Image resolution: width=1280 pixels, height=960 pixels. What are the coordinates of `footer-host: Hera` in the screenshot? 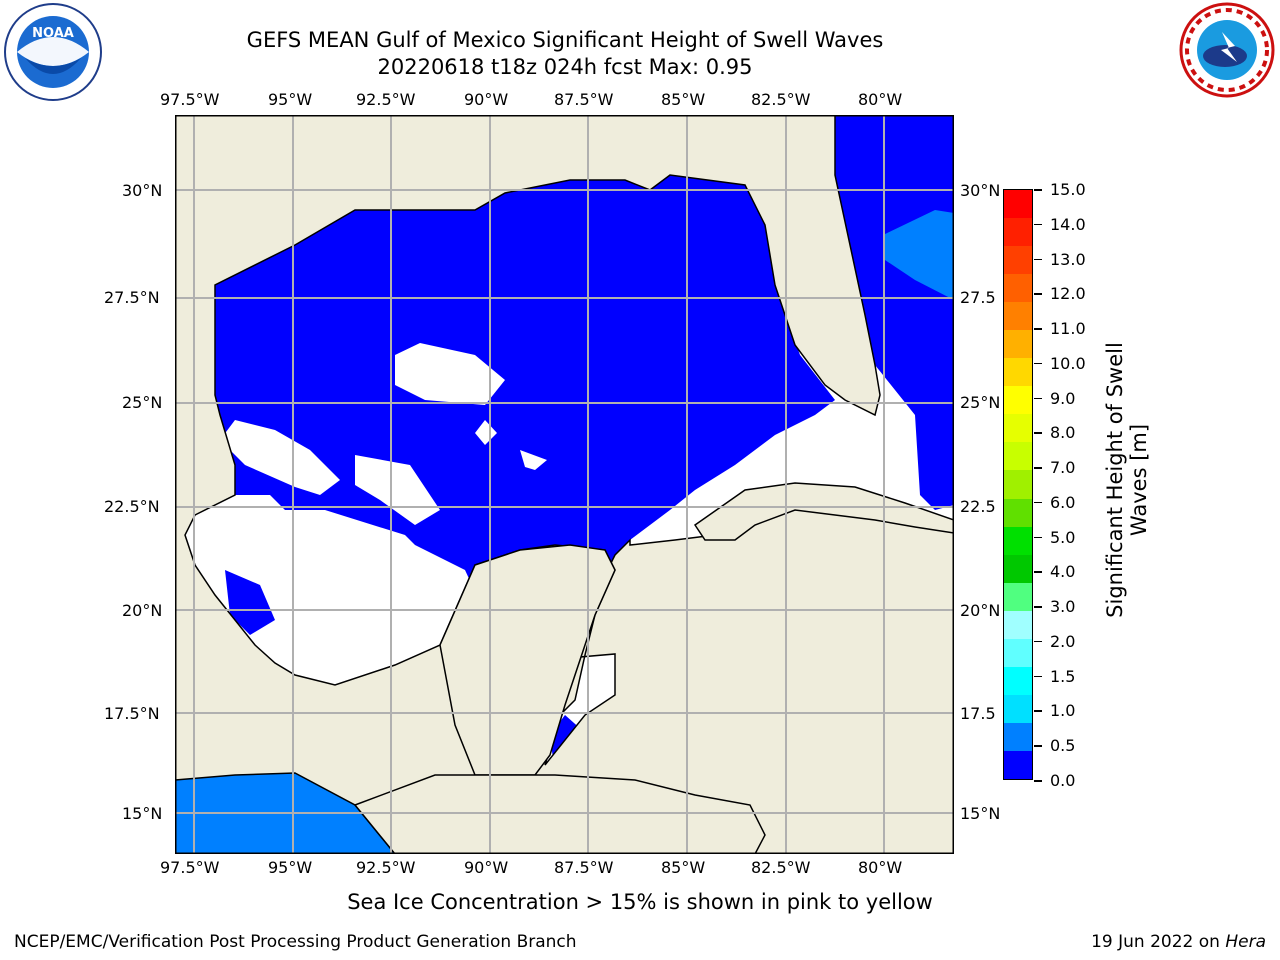 It's located at (1245, 942).